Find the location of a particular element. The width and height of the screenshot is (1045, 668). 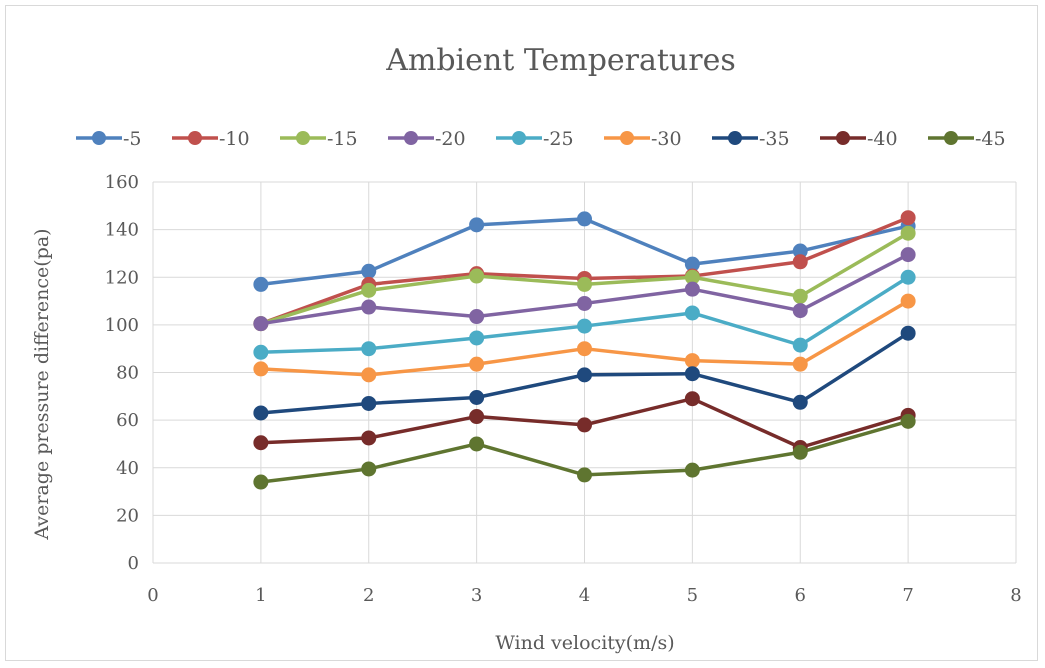

x-tick-label: 6 is located at coordinates (800, 595).